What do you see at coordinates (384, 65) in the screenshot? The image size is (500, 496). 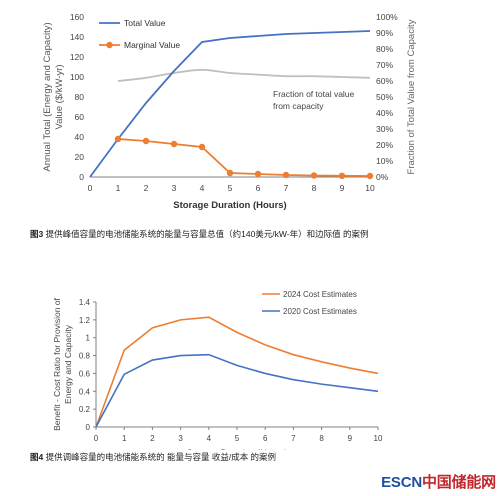 I see `y2-tick-label: 70%` at bounding box center [384, 65].